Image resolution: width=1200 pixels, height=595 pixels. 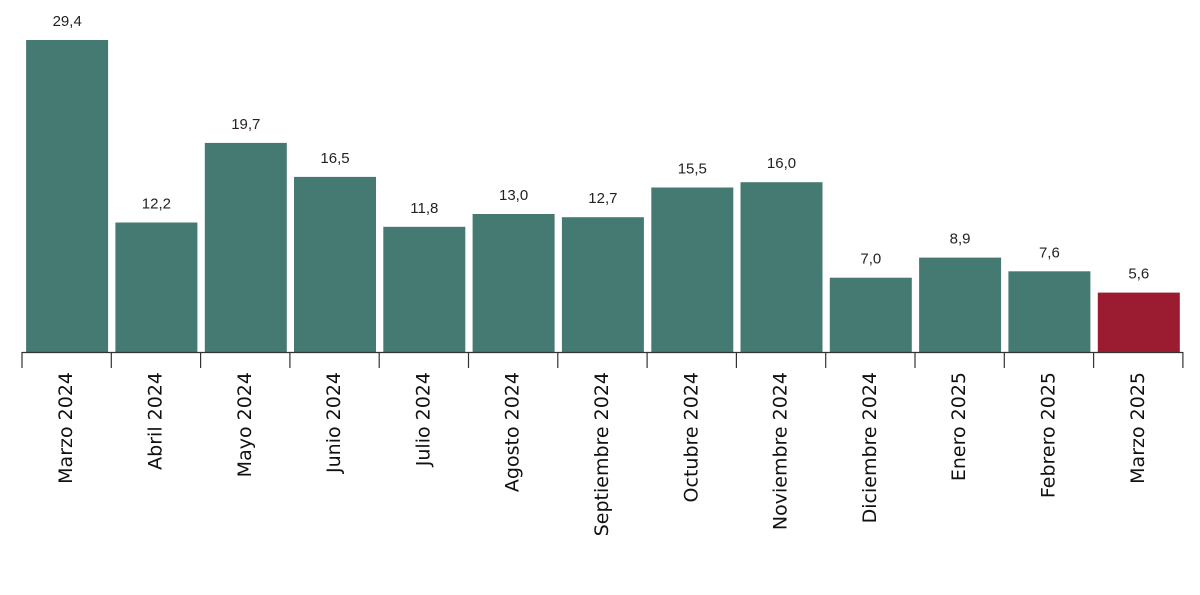 I want to click on bar-junio-2024, so click(x=335, y=264).